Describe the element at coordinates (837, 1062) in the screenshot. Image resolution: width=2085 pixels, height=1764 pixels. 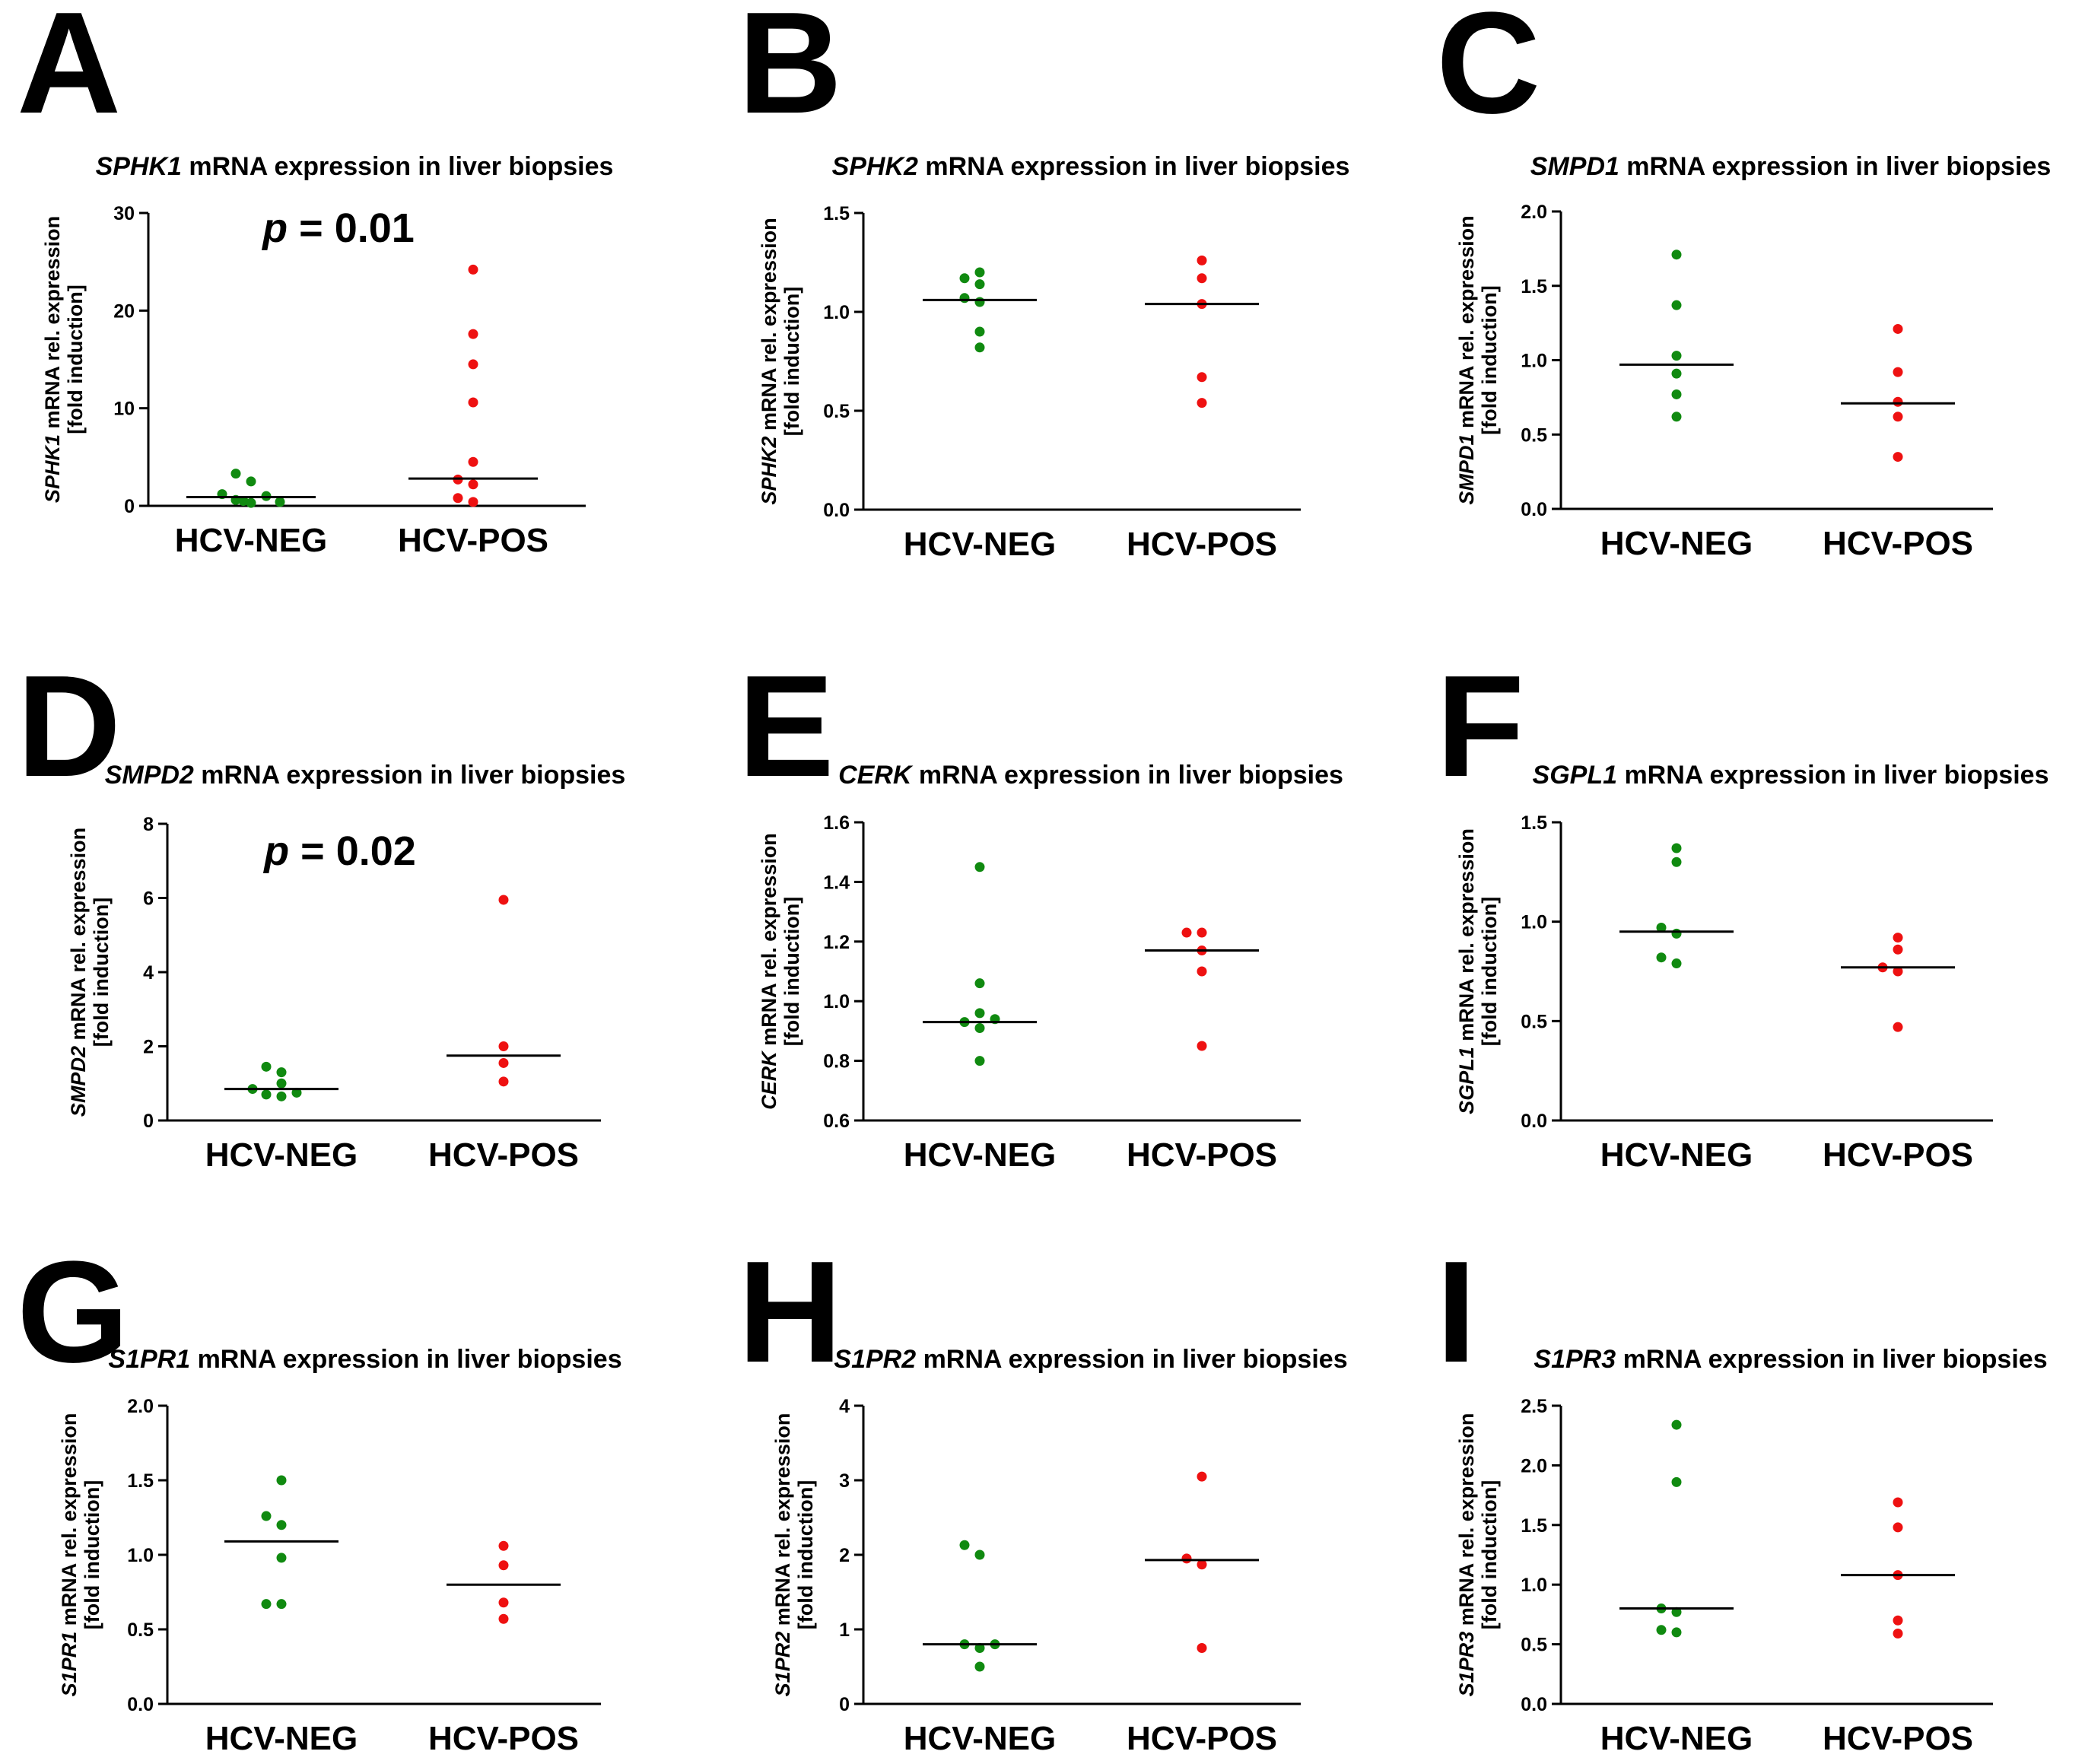
I see `y-tick-label: 0.8` at that location.